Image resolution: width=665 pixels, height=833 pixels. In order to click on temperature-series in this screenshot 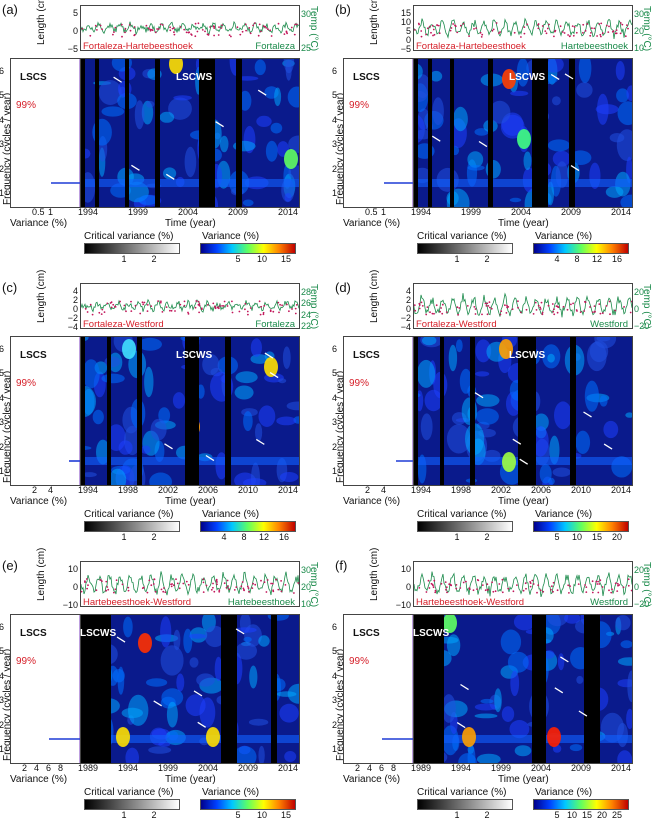, I will do `click(523, 28)`.